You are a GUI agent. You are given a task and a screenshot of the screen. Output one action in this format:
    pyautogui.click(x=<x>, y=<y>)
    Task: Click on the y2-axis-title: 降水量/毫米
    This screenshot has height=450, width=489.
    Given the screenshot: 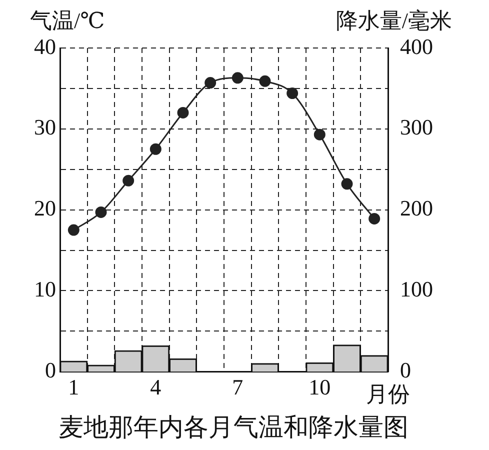 What is the action you would take?
    pyautogui.click(x=394, y=20)
    